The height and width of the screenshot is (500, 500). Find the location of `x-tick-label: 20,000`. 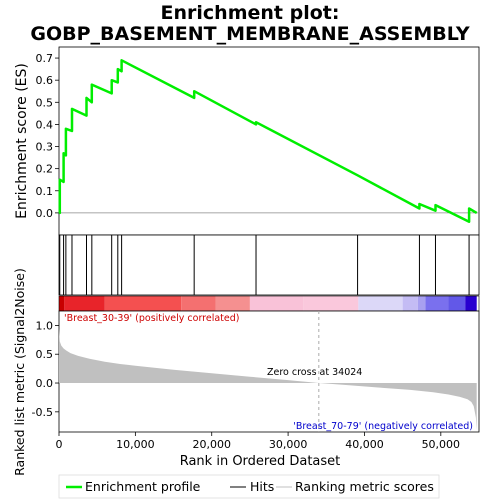

x-tick-label: 20,000 is located at coordinates (211, 444).